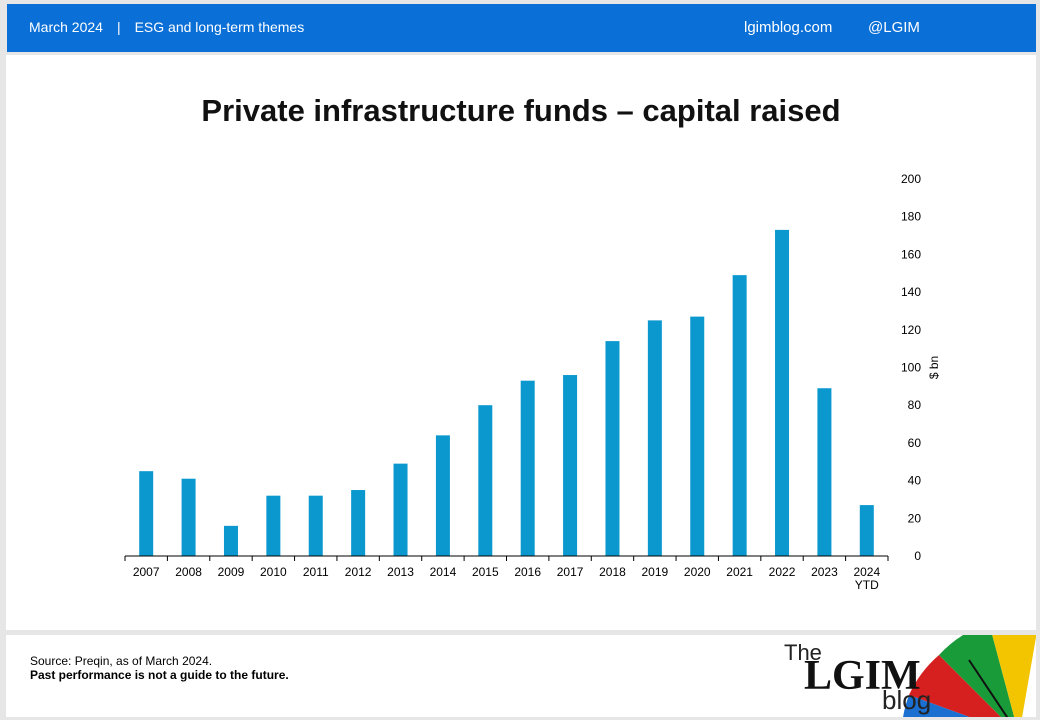 This screenshot has height=720, width=1040. What do you see at coordinates (894, 27) in the screenshot?
I see `twitter-handle-link: @LGIM` at bounding box center [894, 27].